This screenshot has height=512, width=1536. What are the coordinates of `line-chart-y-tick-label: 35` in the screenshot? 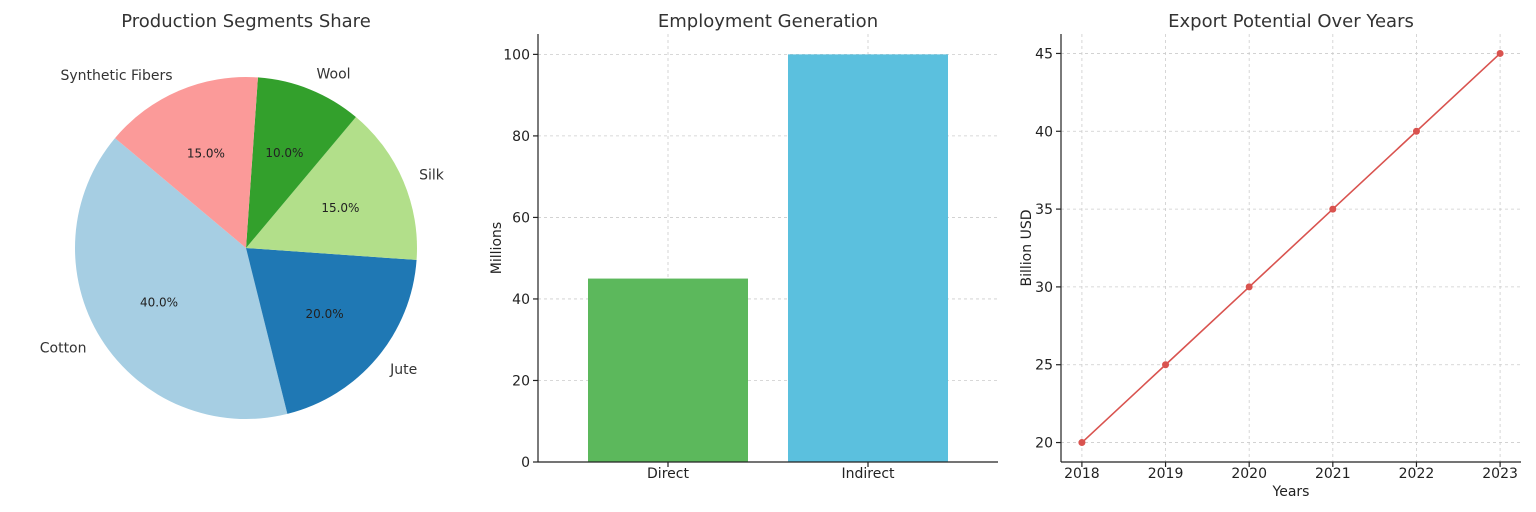 It's located at (1044, 210).